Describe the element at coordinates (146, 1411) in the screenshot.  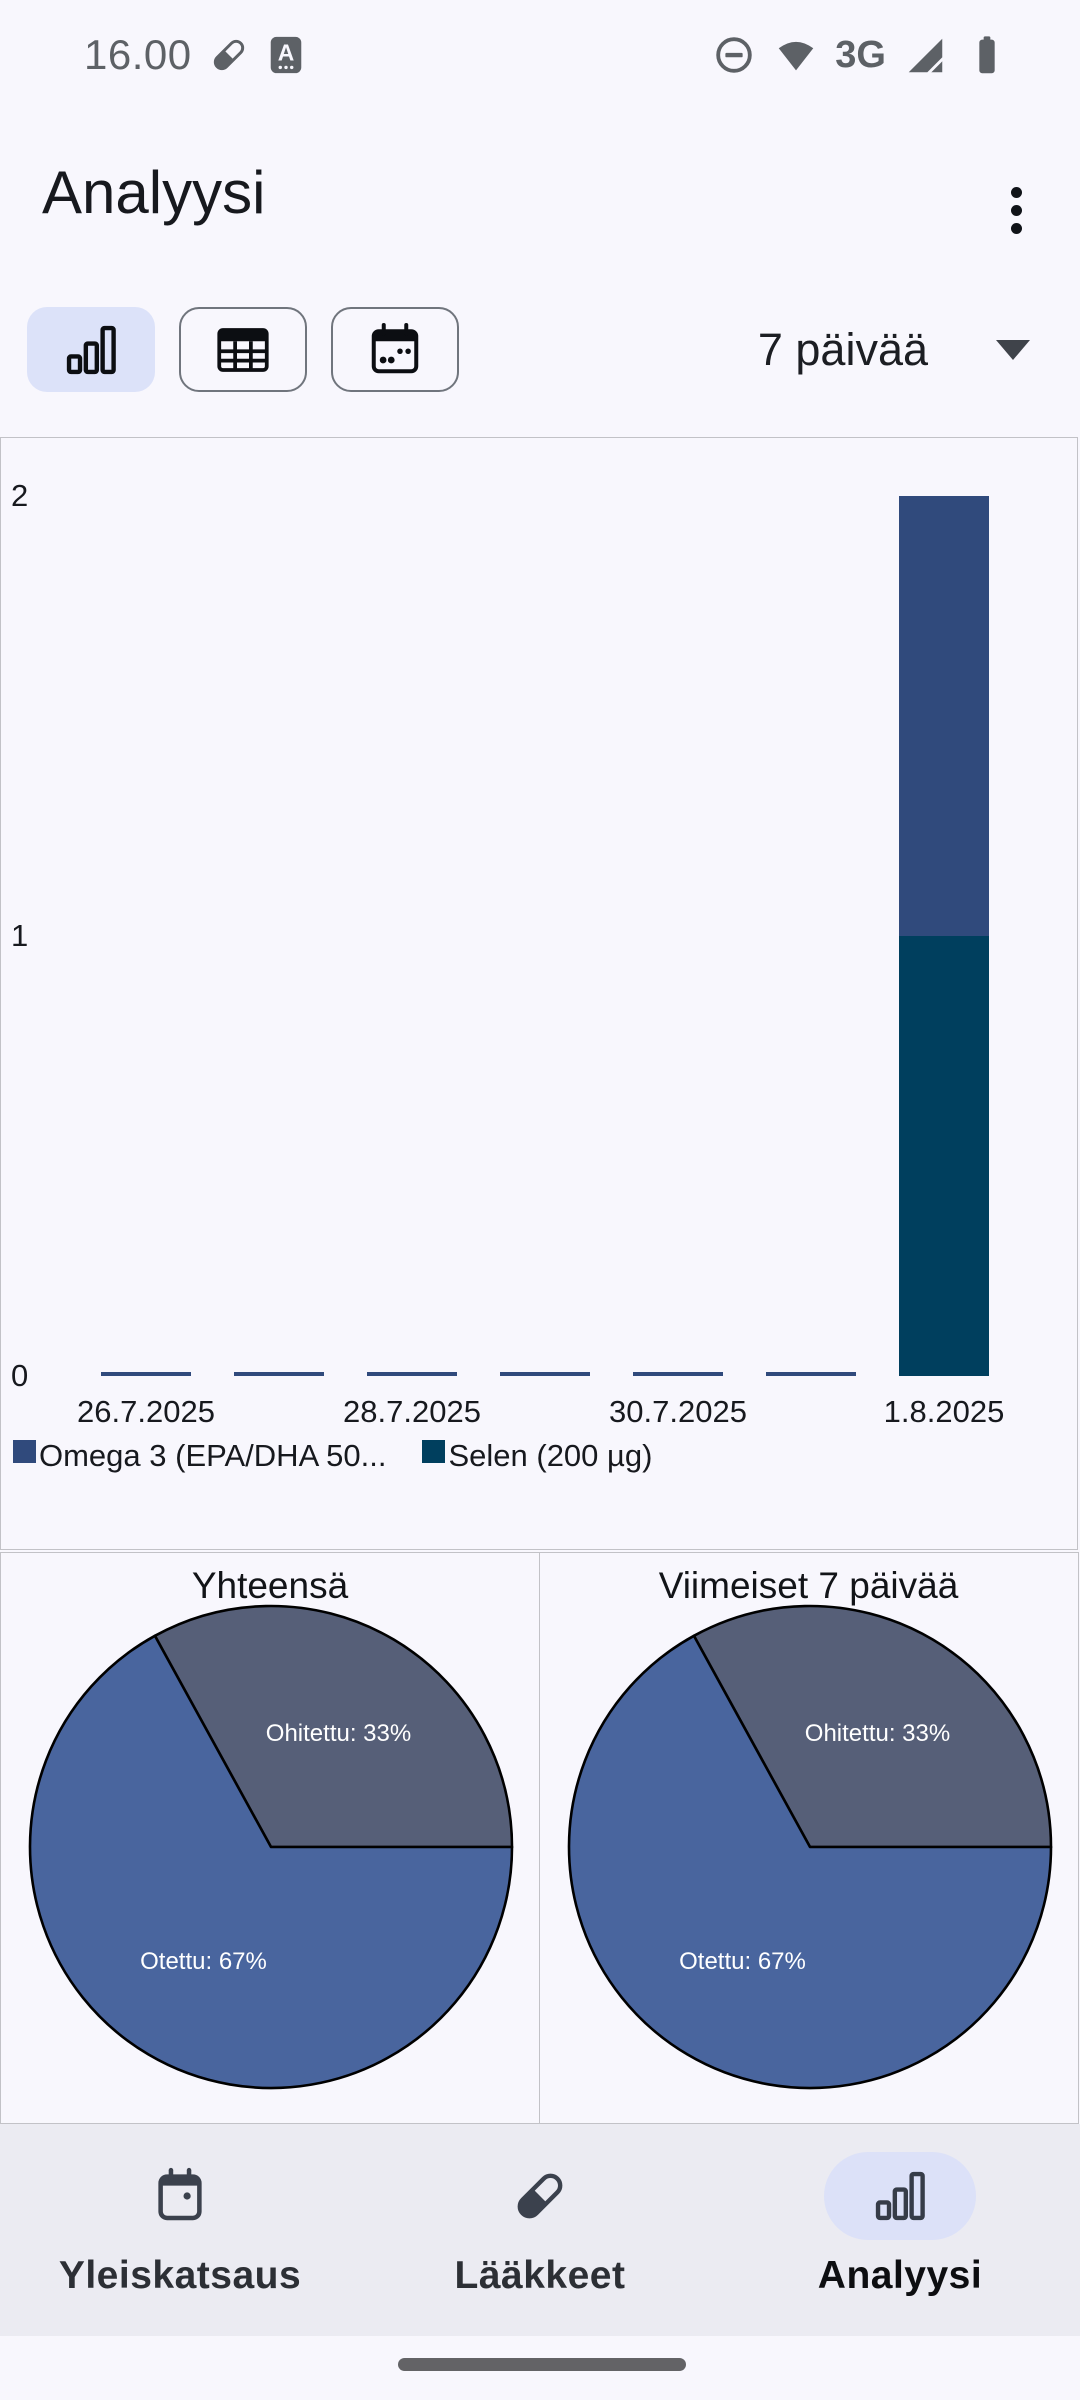
I see `x-axis-tick: 26.7.2025` at that location.